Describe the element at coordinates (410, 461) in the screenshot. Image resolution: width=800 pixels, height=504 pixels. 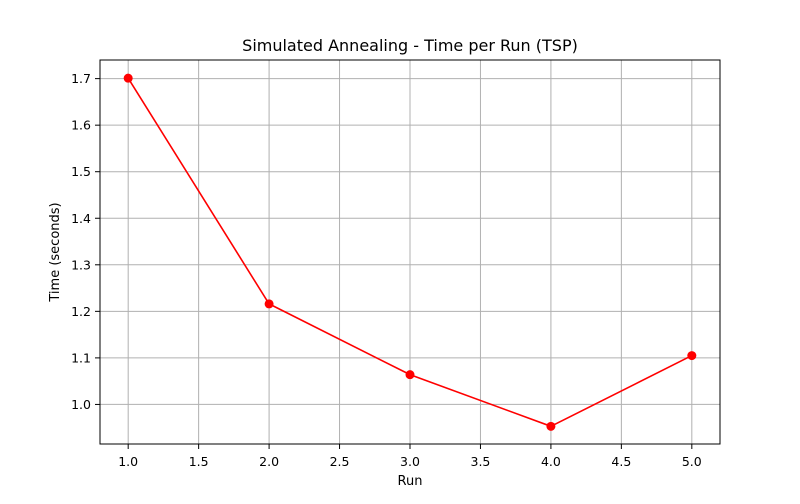
I see `x-tick-label: 3.0` at that location.